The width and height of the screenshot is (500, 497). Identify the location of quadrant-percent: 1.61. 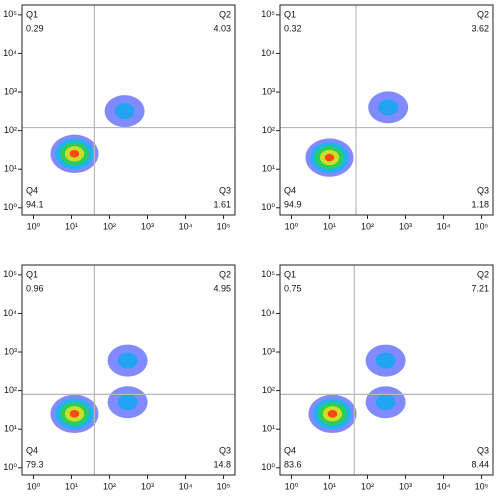
(222, 204).